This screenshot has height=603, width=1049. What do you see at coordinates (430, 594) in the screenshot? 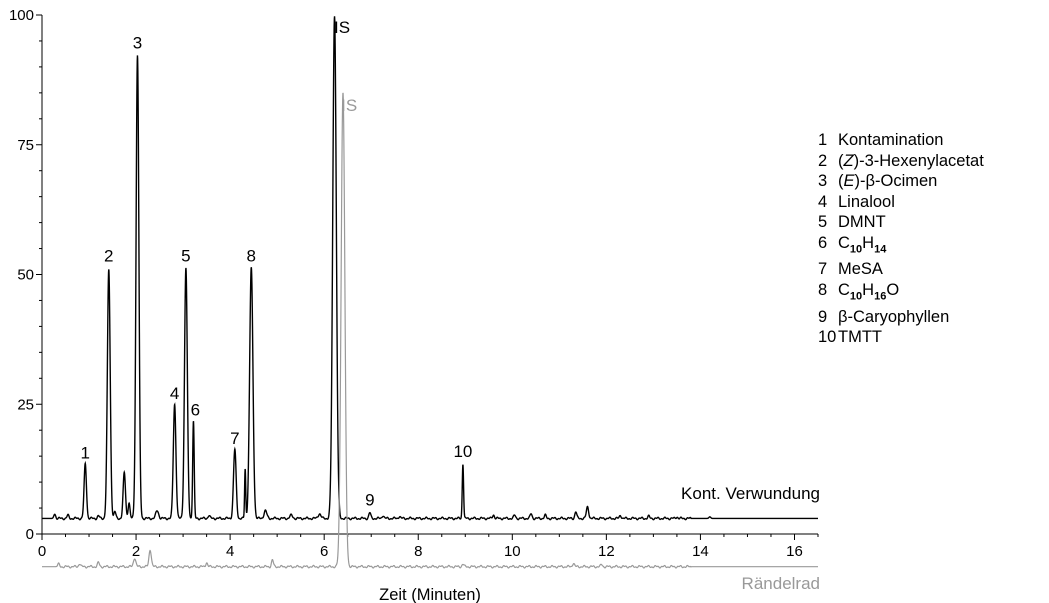
I see `x-axis-title: Zeit (Minuten)` at bounding box center [430, 594].